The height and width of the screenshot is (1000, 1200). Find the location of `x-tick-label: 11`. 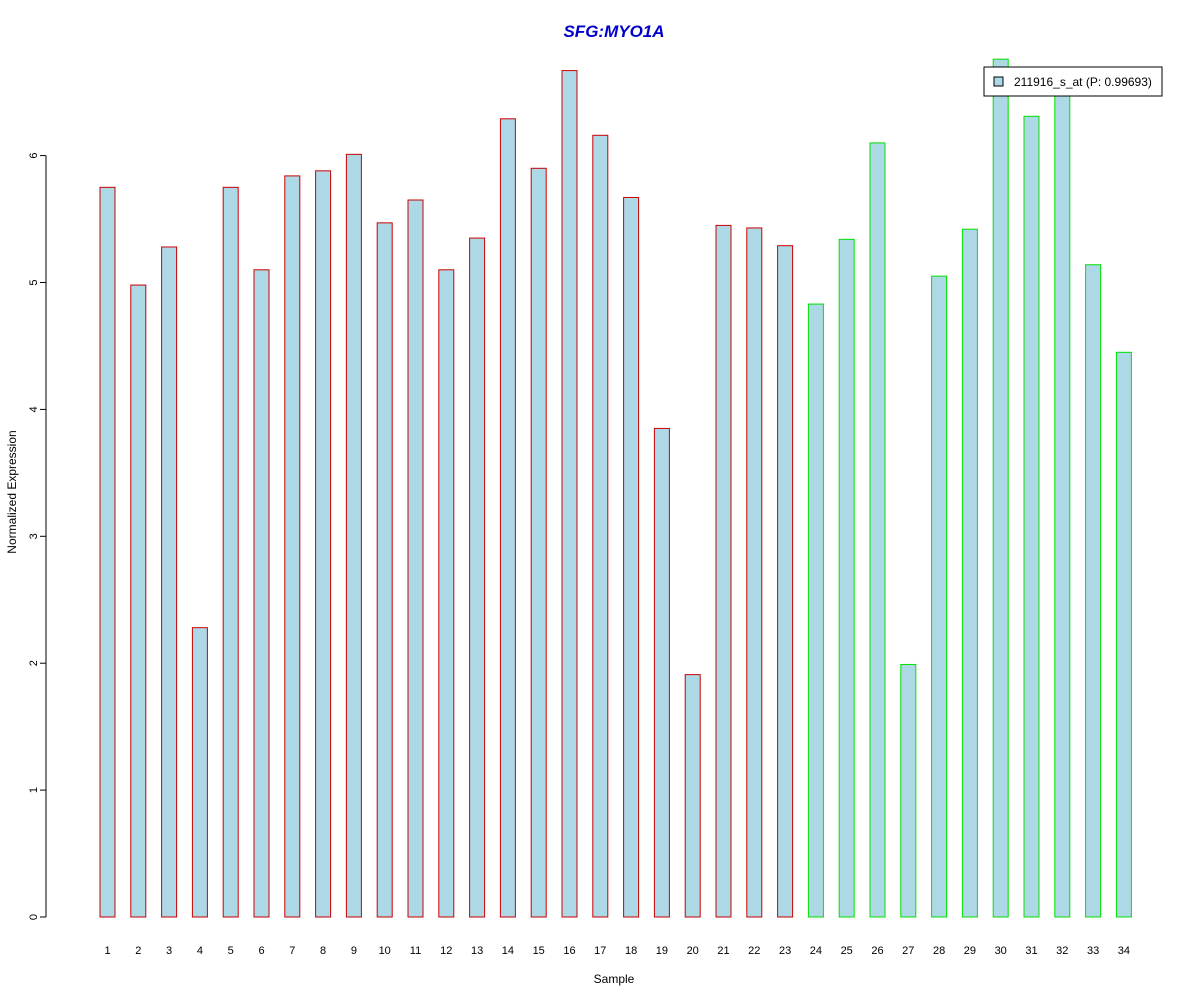

x-tick-label: 11 is located at coordinates (415, 951).